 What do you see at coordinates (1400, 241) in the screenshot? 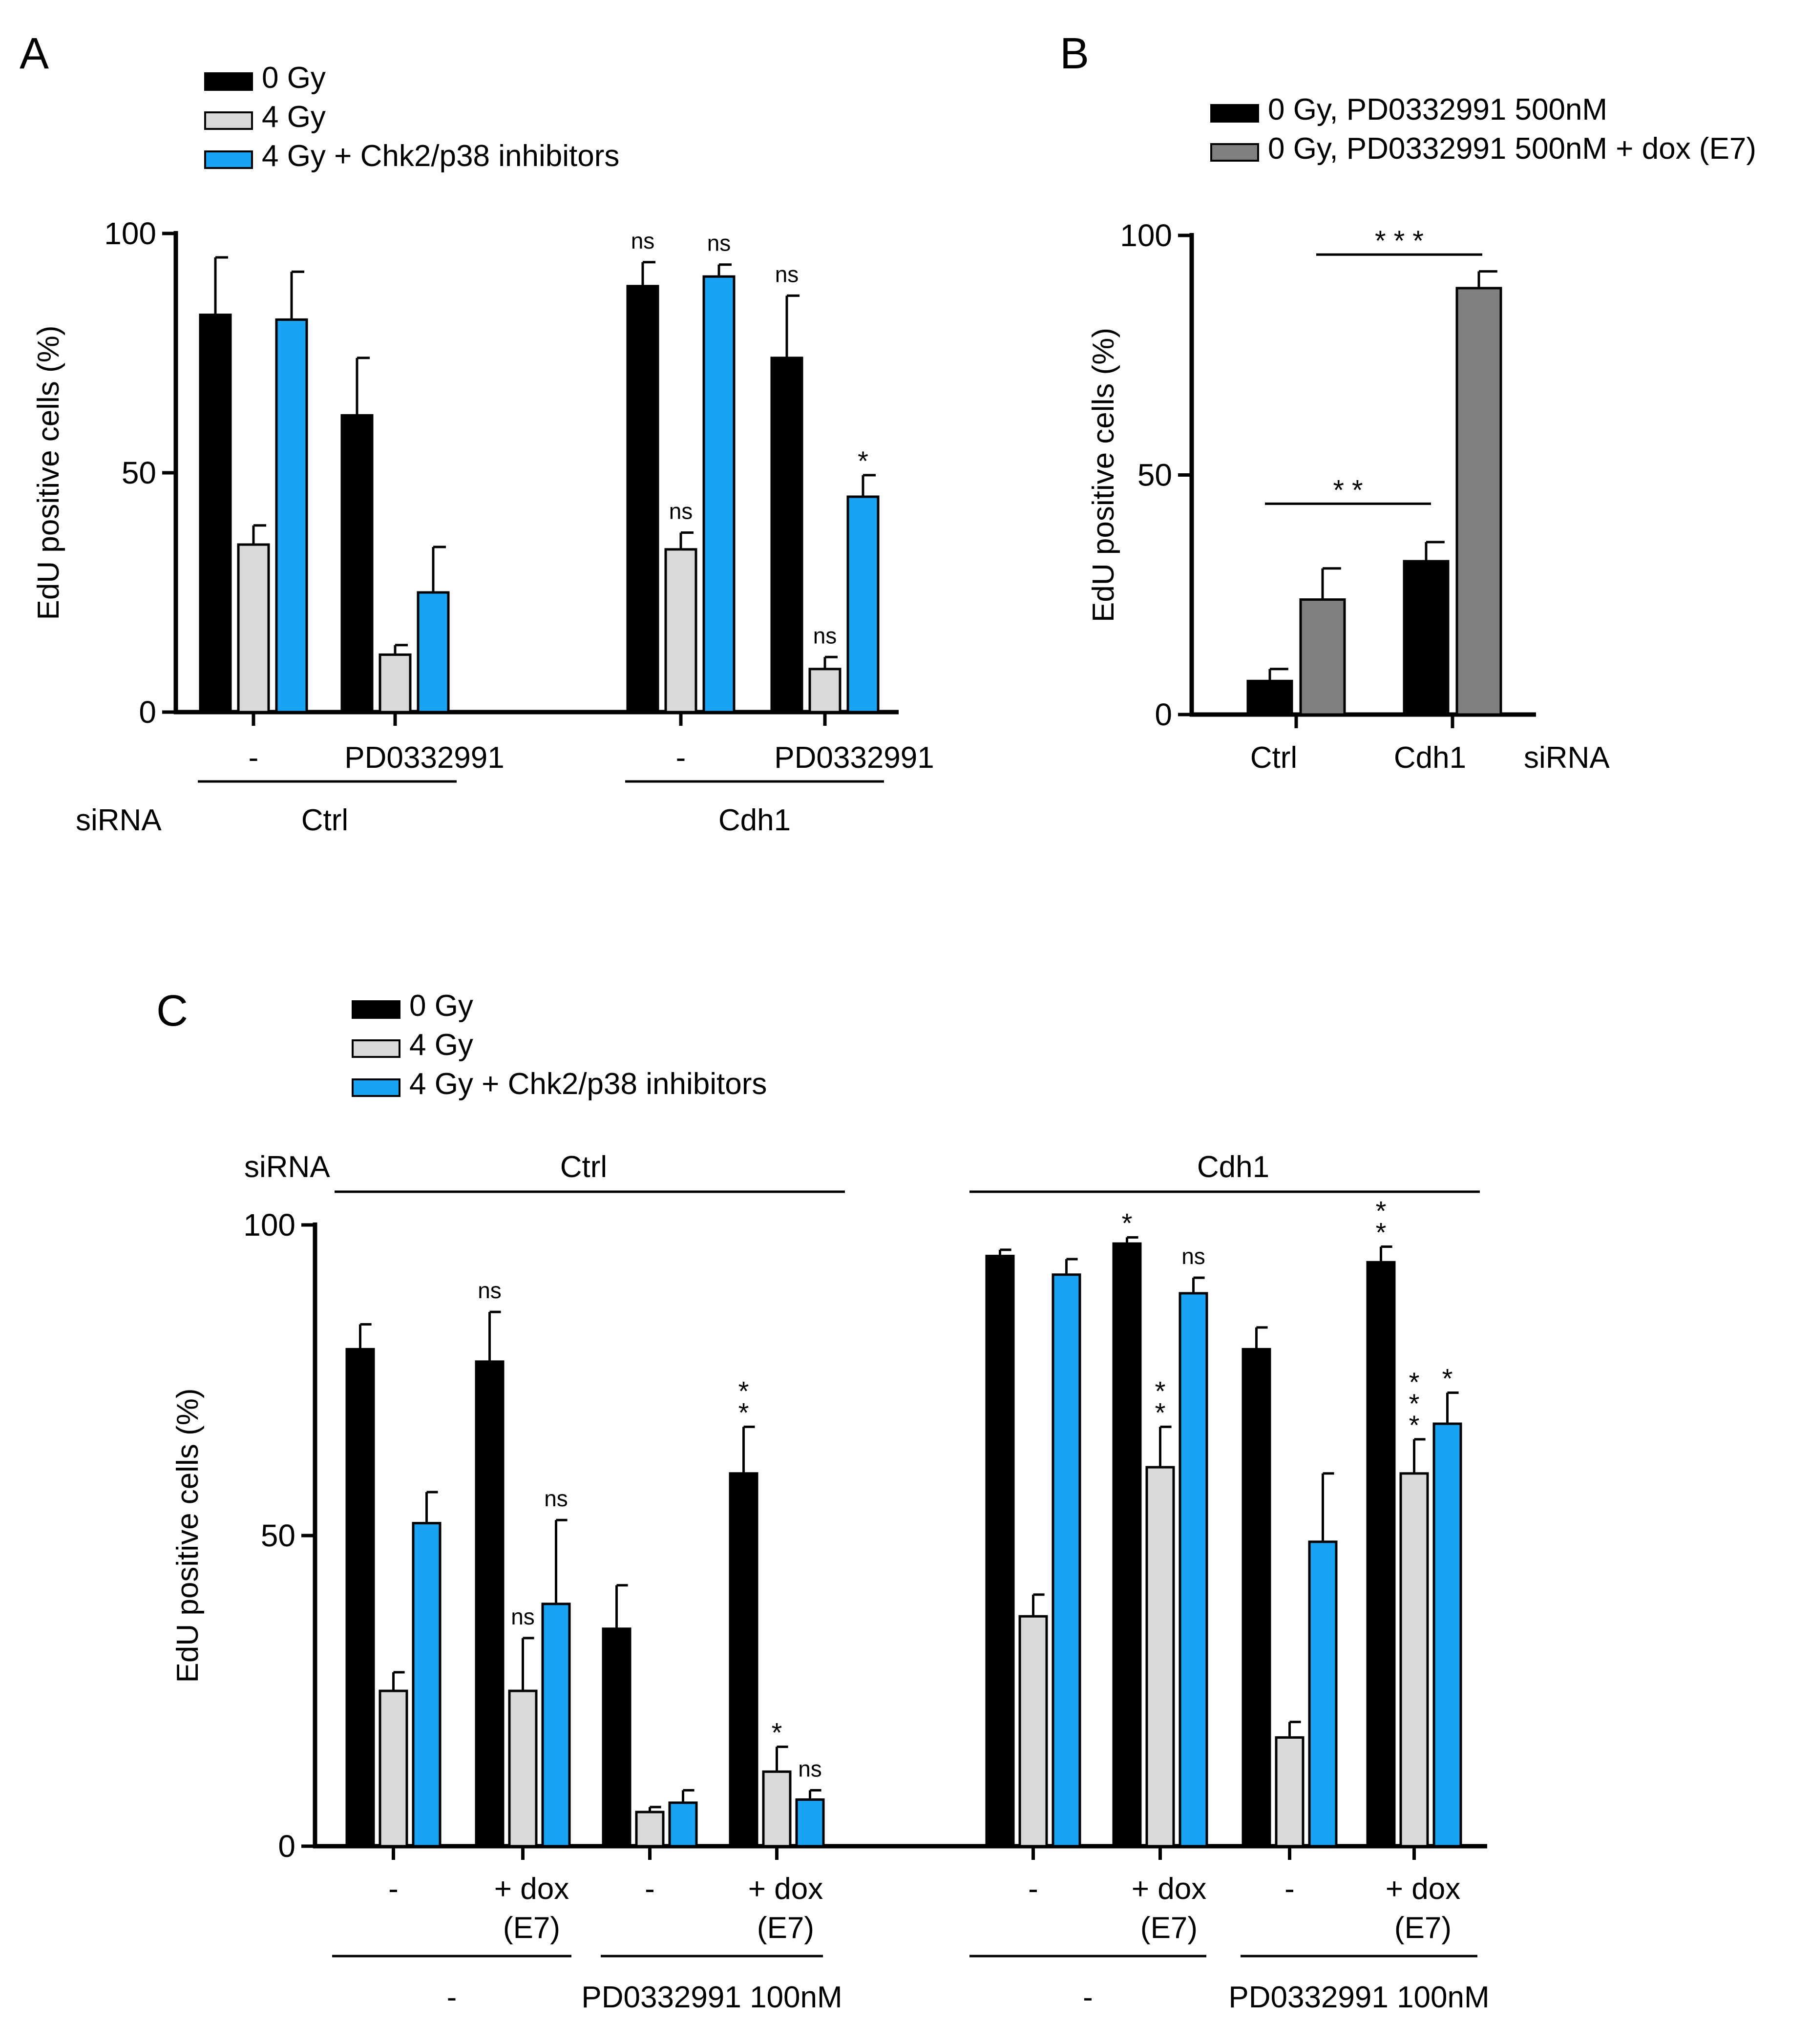
I see `comparison-label: * * *` at bounding box center [1400, 241].